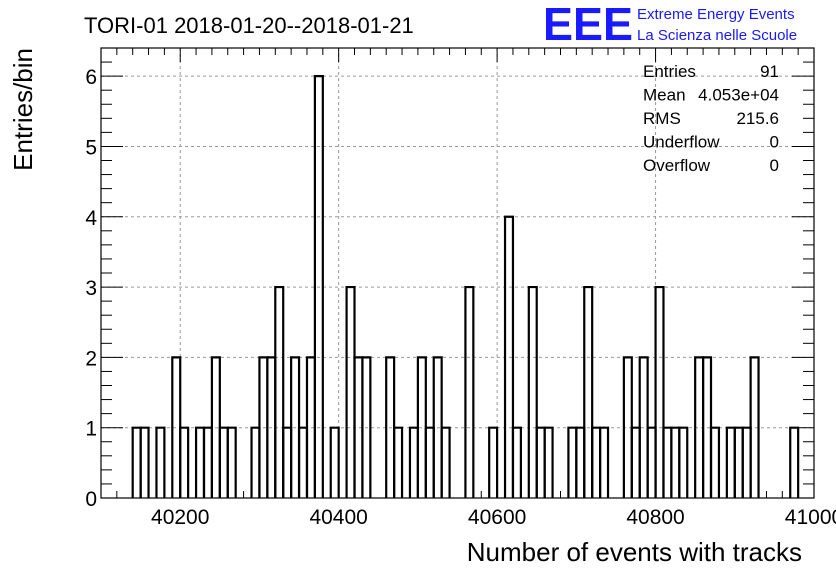  What do you see at coordinates (757, 118) in the screenshot?
I see `stat-value: 215.6` at bounding box center [757, 118].